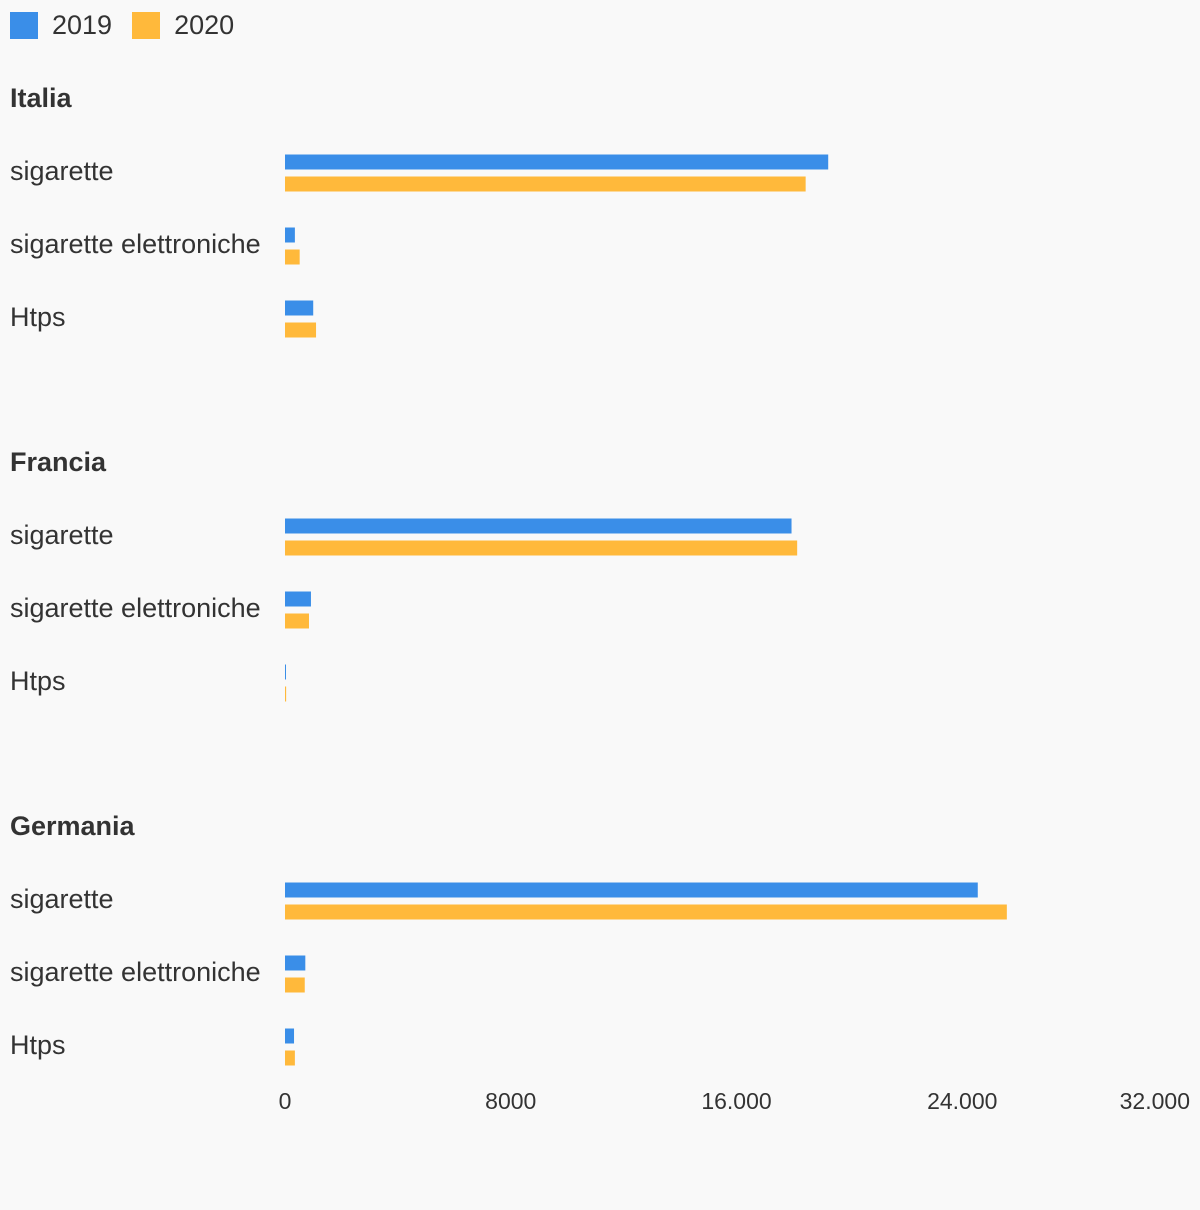  What do you see at coordinates (285, 672) in the screenshot?
I see `bar-francia-htps-2019` at bounding box center [285, 672].